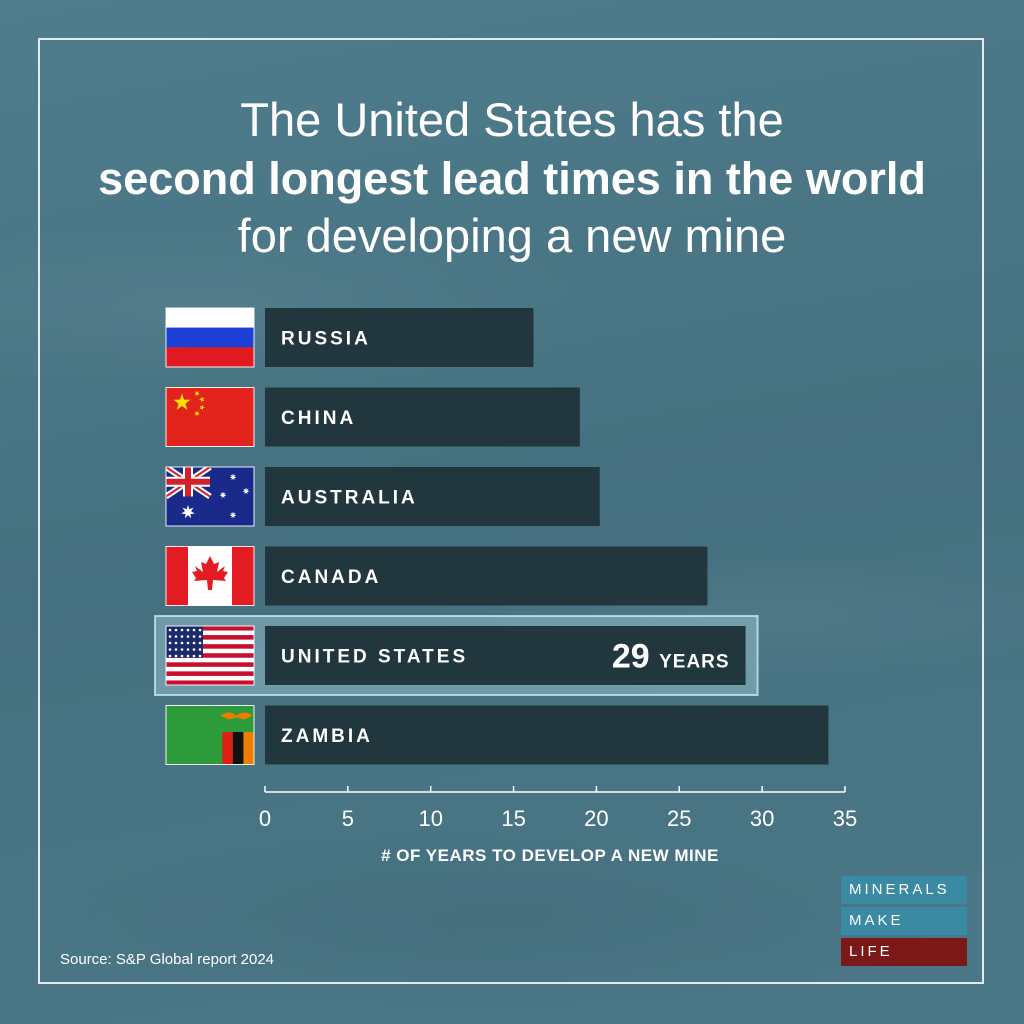 This screenshot has width=1024, height=1024. I want to click on bar-row-united-states: UNITED STATES 29 YEARS, so click(456, 655).